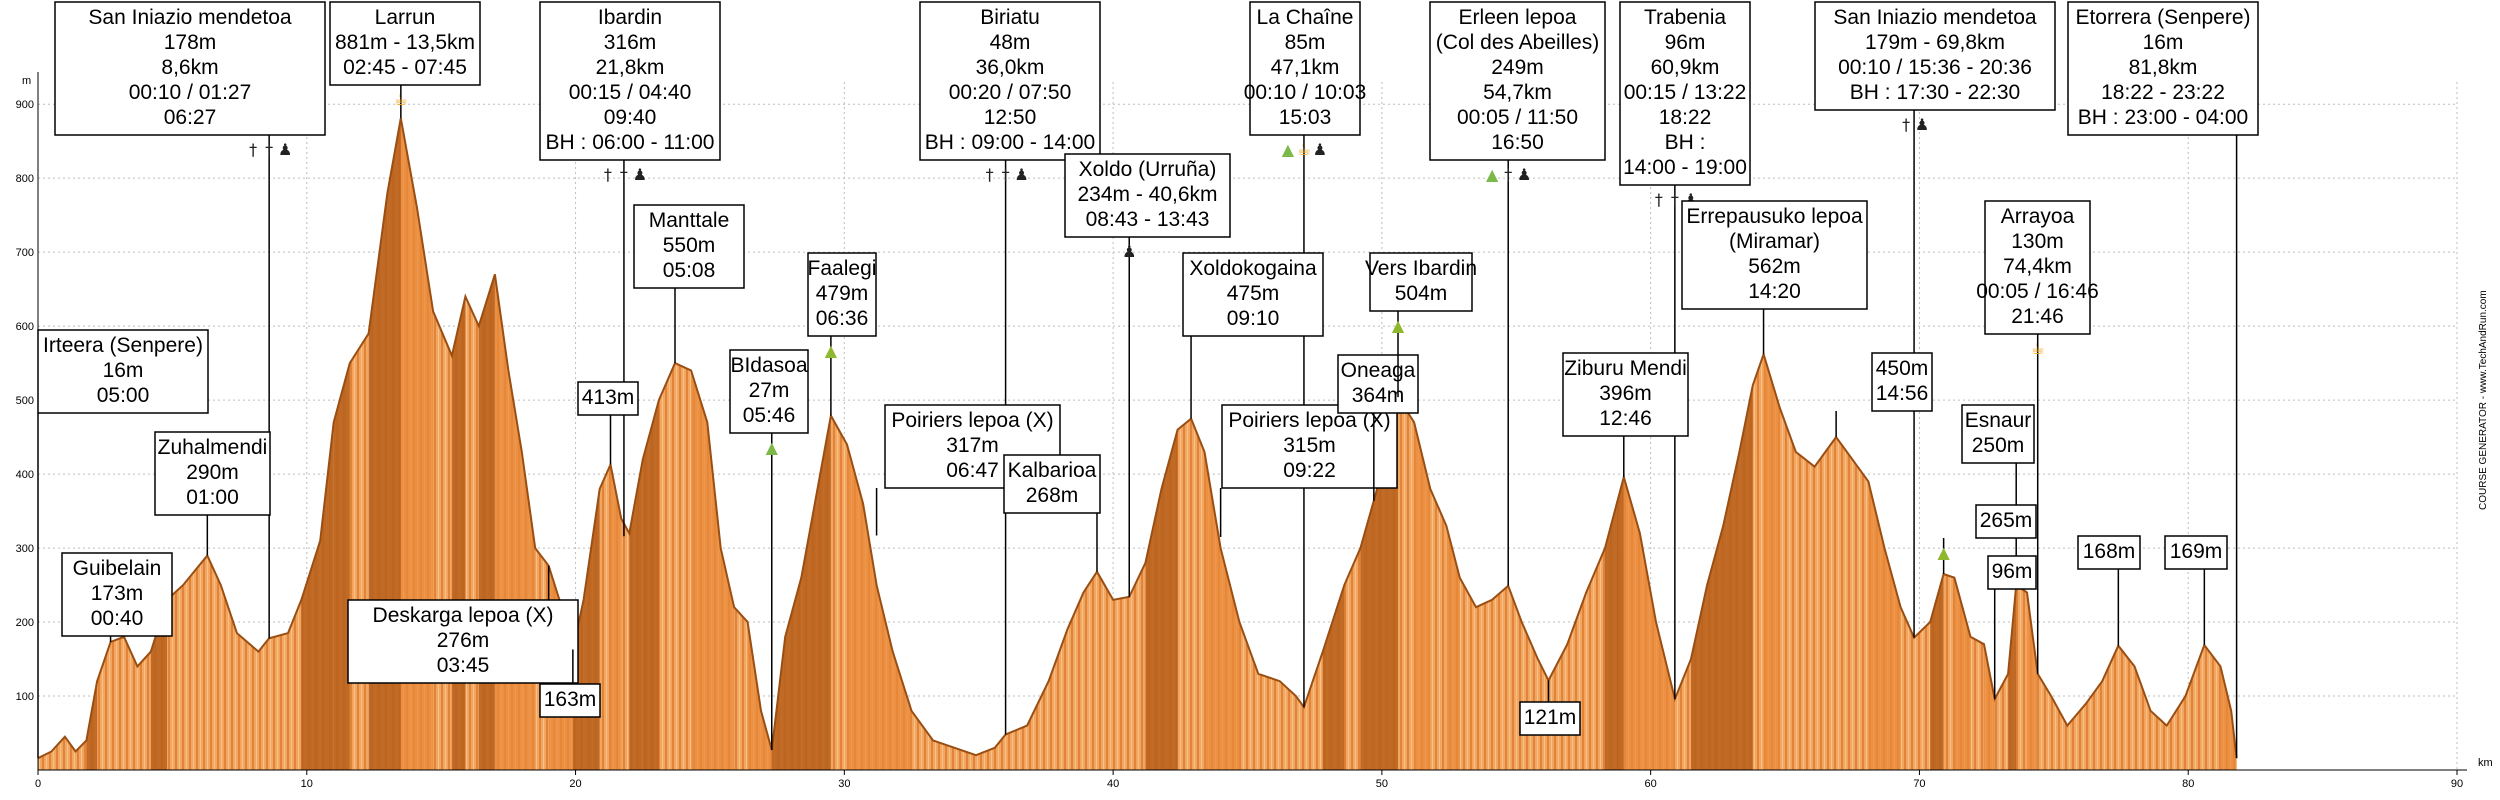  What do you see at coordinates (1305, 67) in the screenshot?
I see `annotation-line: 47,1km` at bounding box center [1305, 67].